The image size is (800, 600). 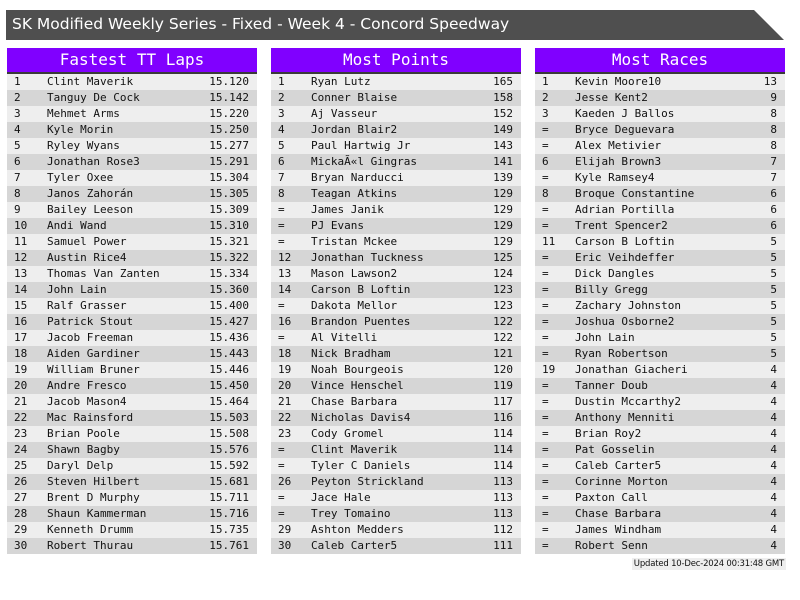 What do you see at coordinates (503, 529) in the screenshot?
I see `value-cell: 112` at bounding box center [503, 529].